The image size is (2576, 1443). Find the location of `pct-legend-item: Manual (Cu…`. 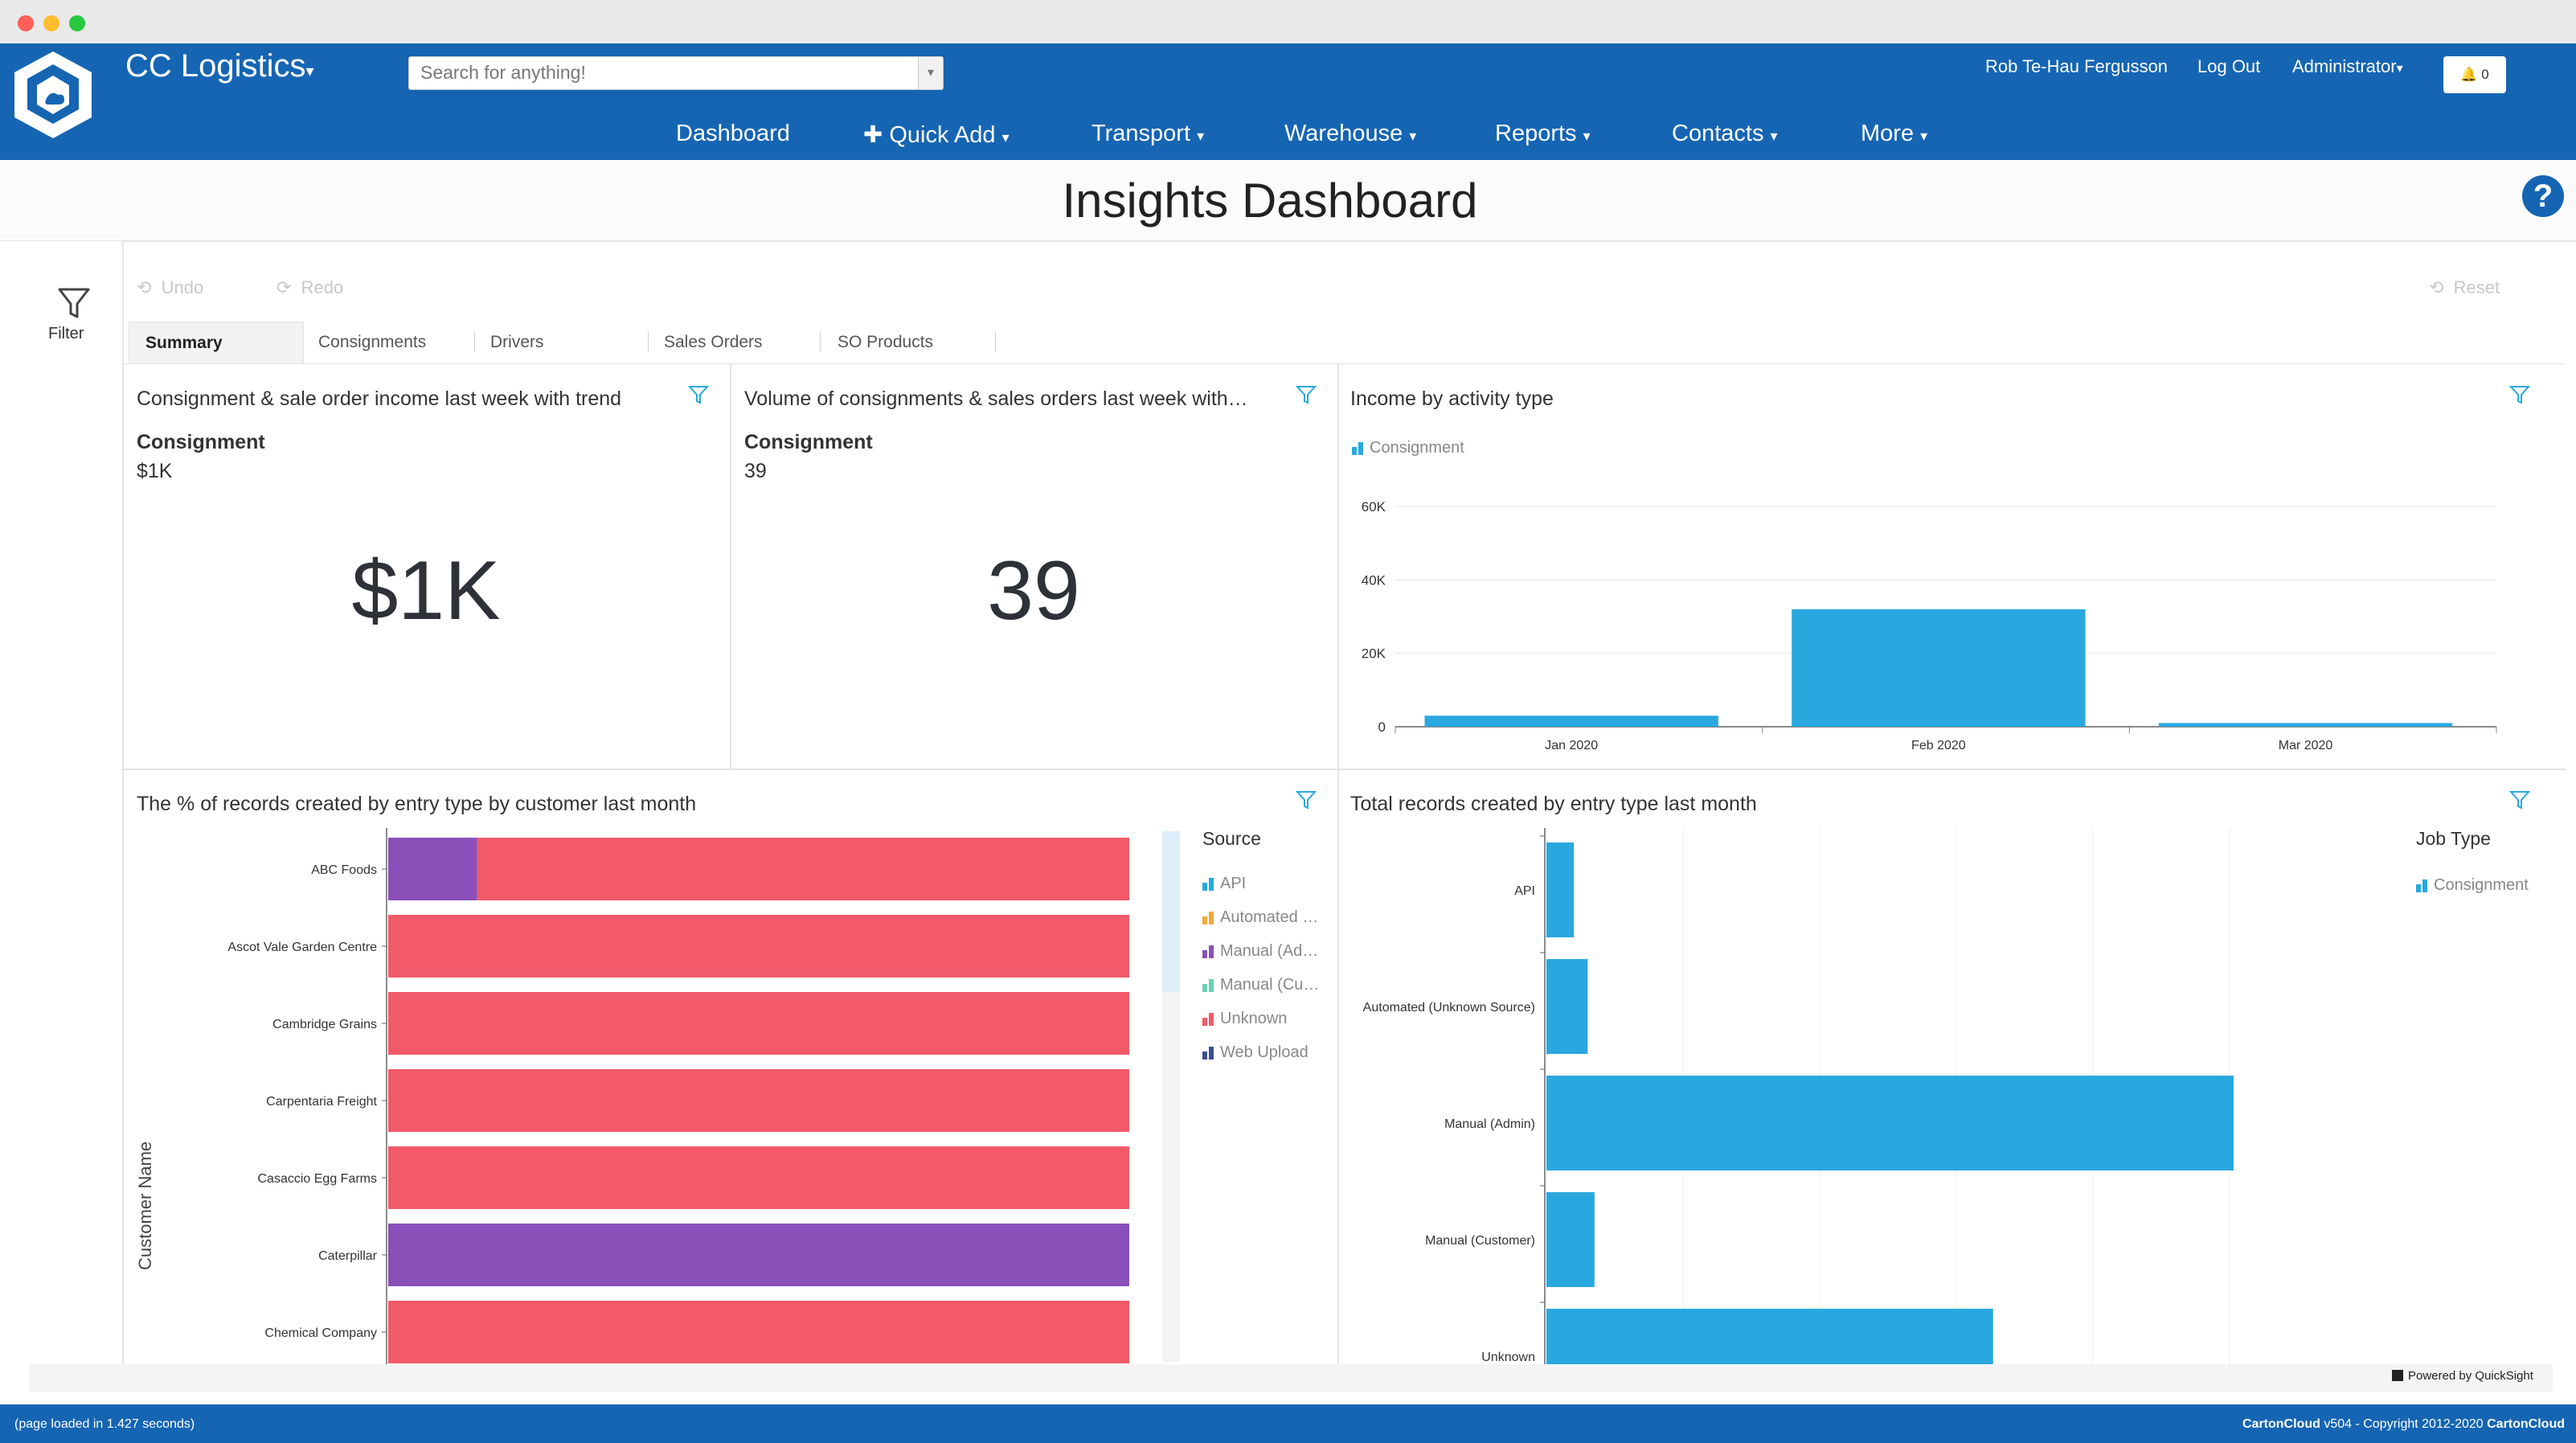

pct-legend-item: Manual (Cu… is located at coordinates (1260, 985).